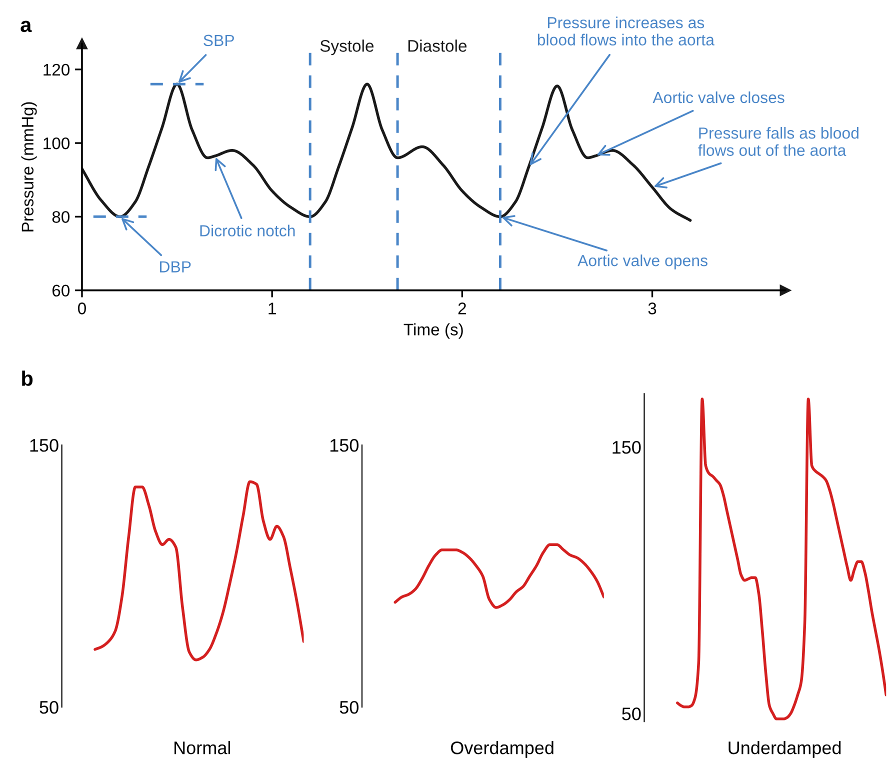 The width and height of the screenshot is (896, 766). I want to click on annotation: Aortic valve opens, so click(643, 262).